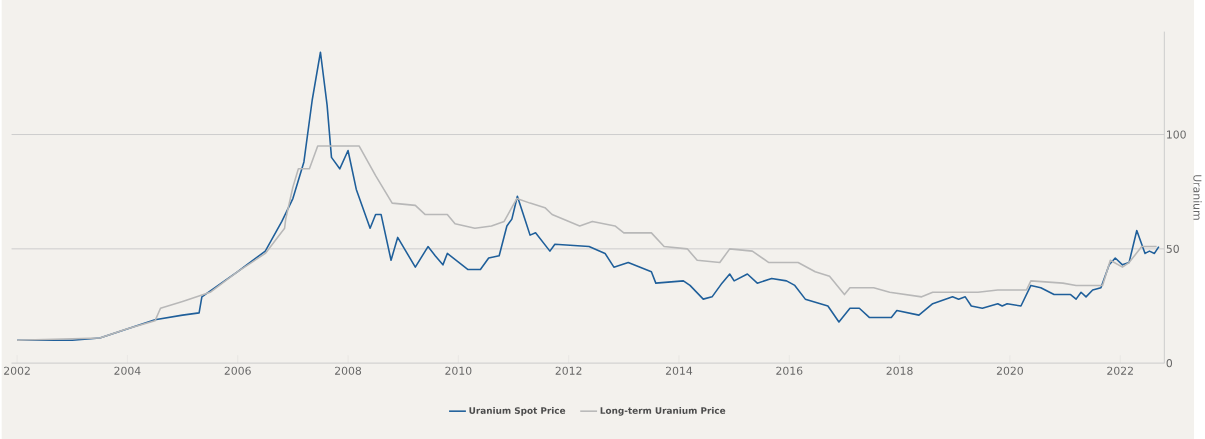  Describe the element at coordinates (1120, 370) in the screenshot. I see `x-tick-label: 2022` at that location.